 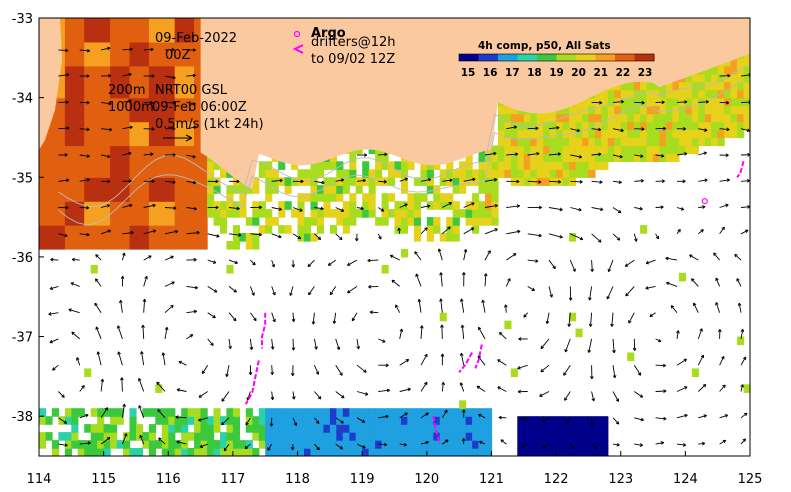 What do you see at coordinates (353, 59) in the screenshot?
I see `drifters-to-label: to 09/02 12Z` at bounding box center [353, 59].